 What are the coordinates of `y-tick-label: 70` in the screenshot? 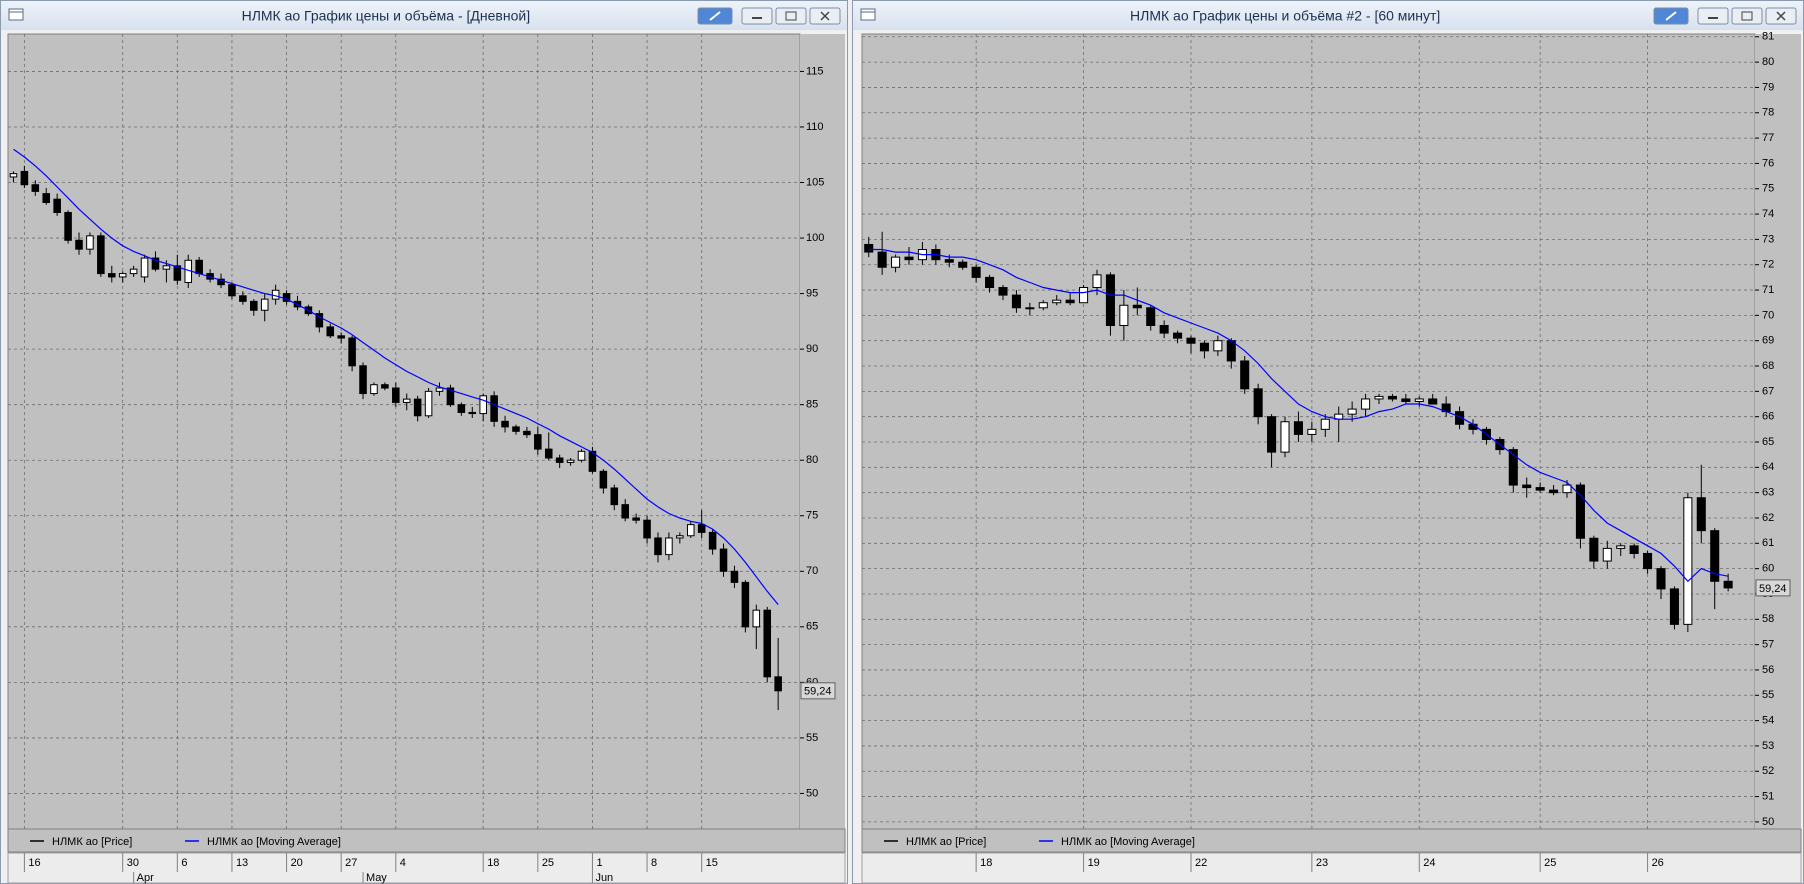 It's located at (1768, 315).